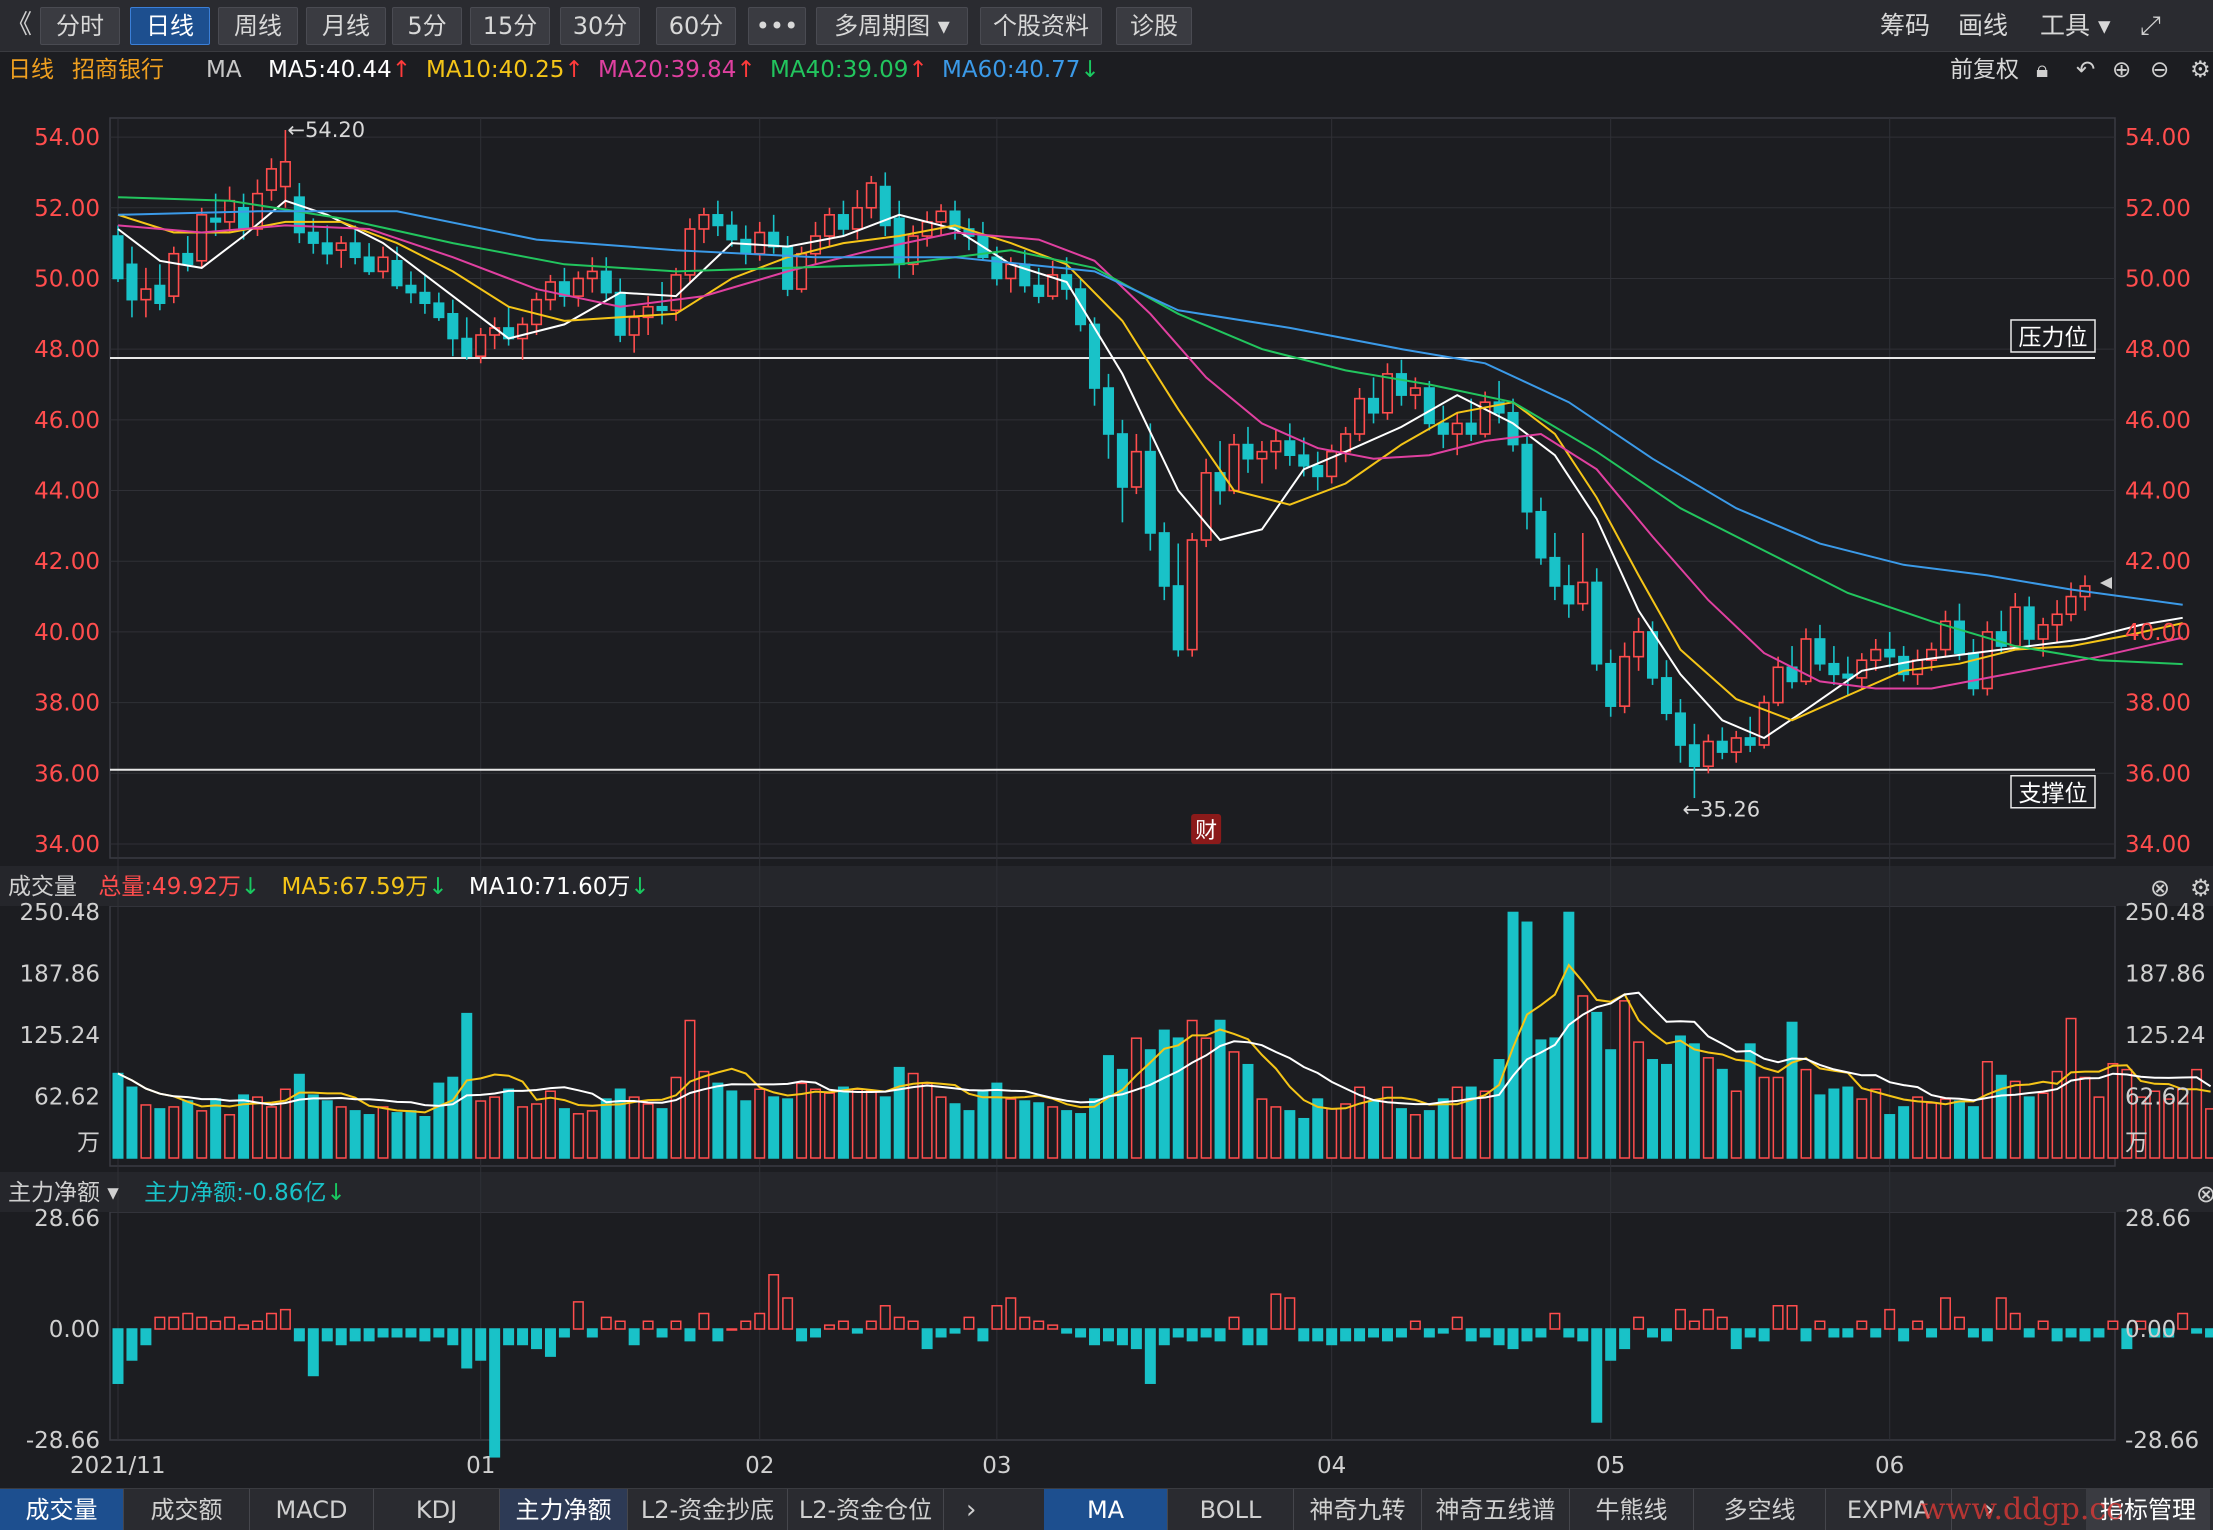  Describe the element at coordinates (971, 1510) in the screenshot. I see `chevron-right-icon: ›` at that location.